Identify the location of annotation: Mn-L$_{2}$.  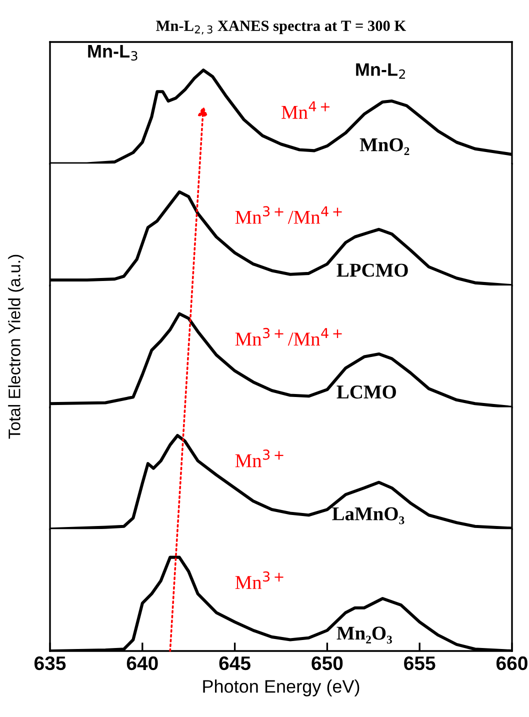
(380, 71).